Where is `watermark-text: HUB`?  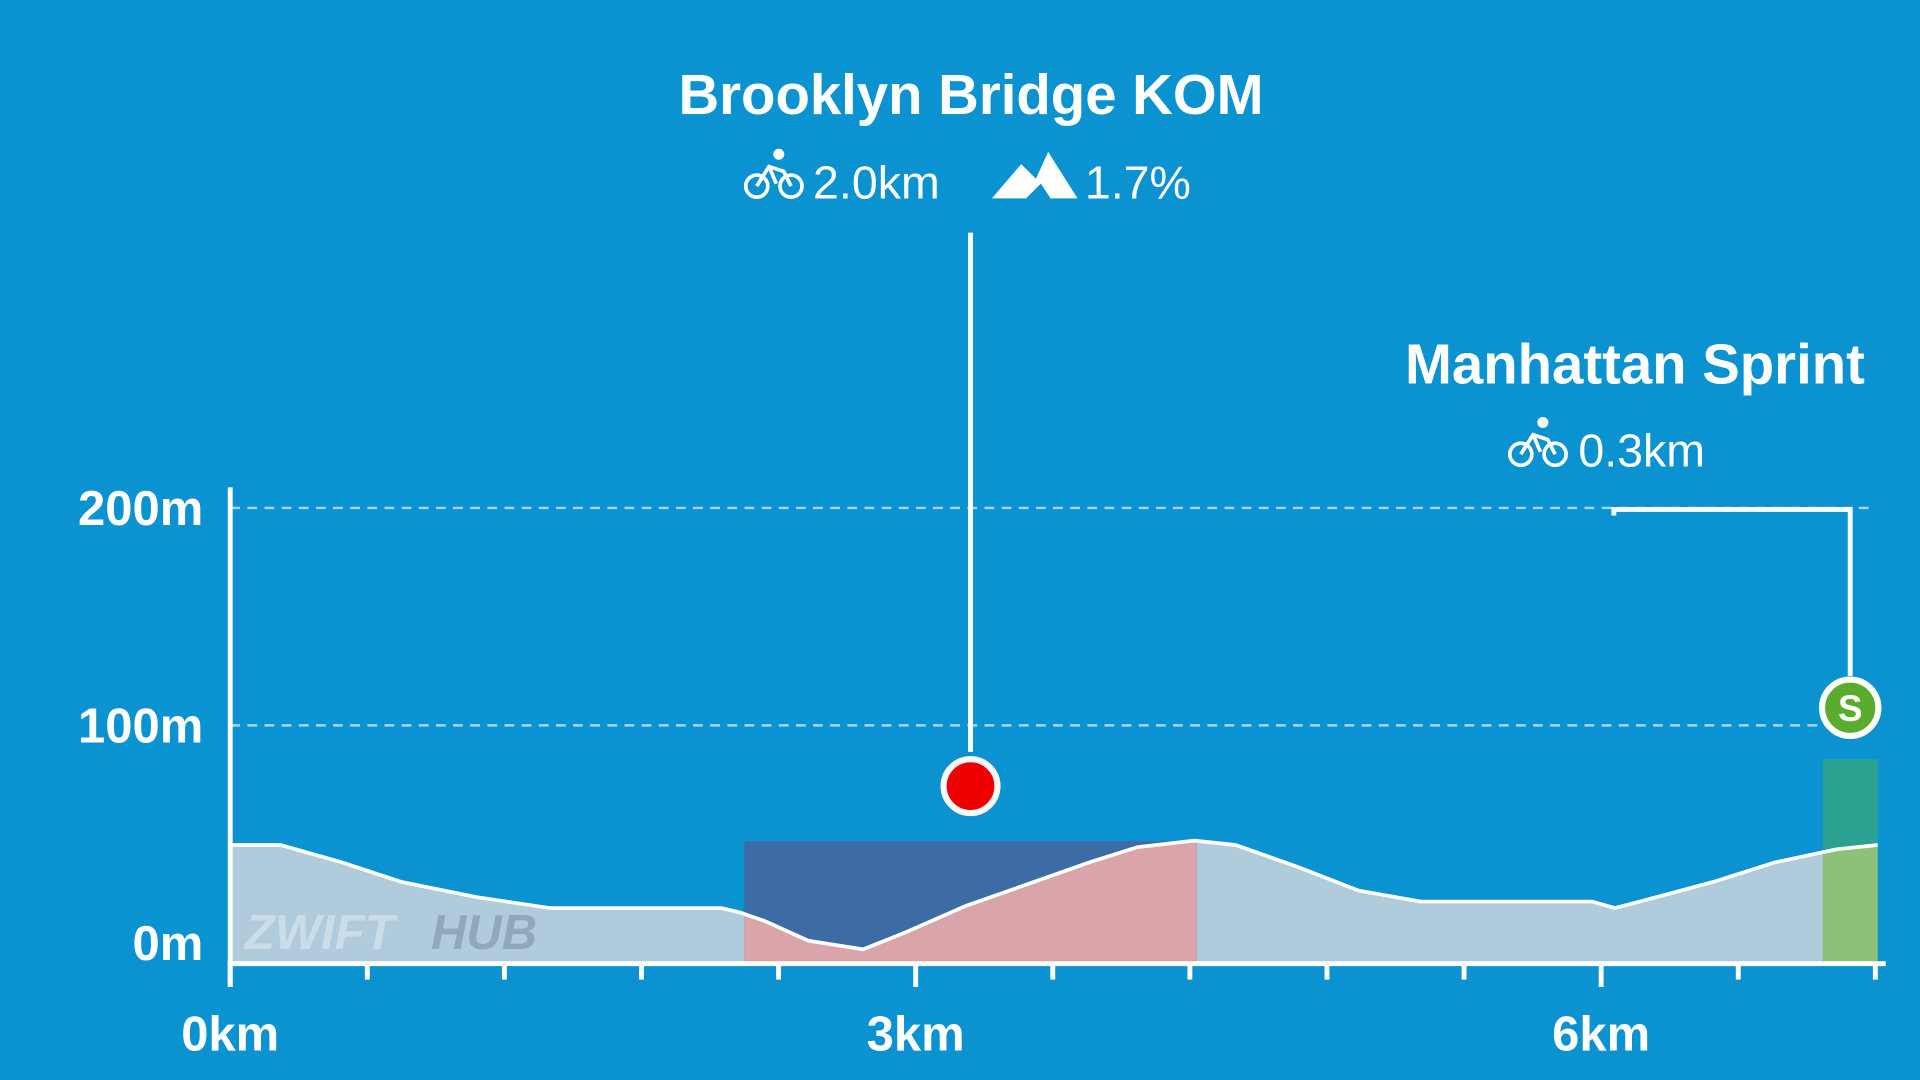 watermark-text: HUB is located at coordinates (484, 933).